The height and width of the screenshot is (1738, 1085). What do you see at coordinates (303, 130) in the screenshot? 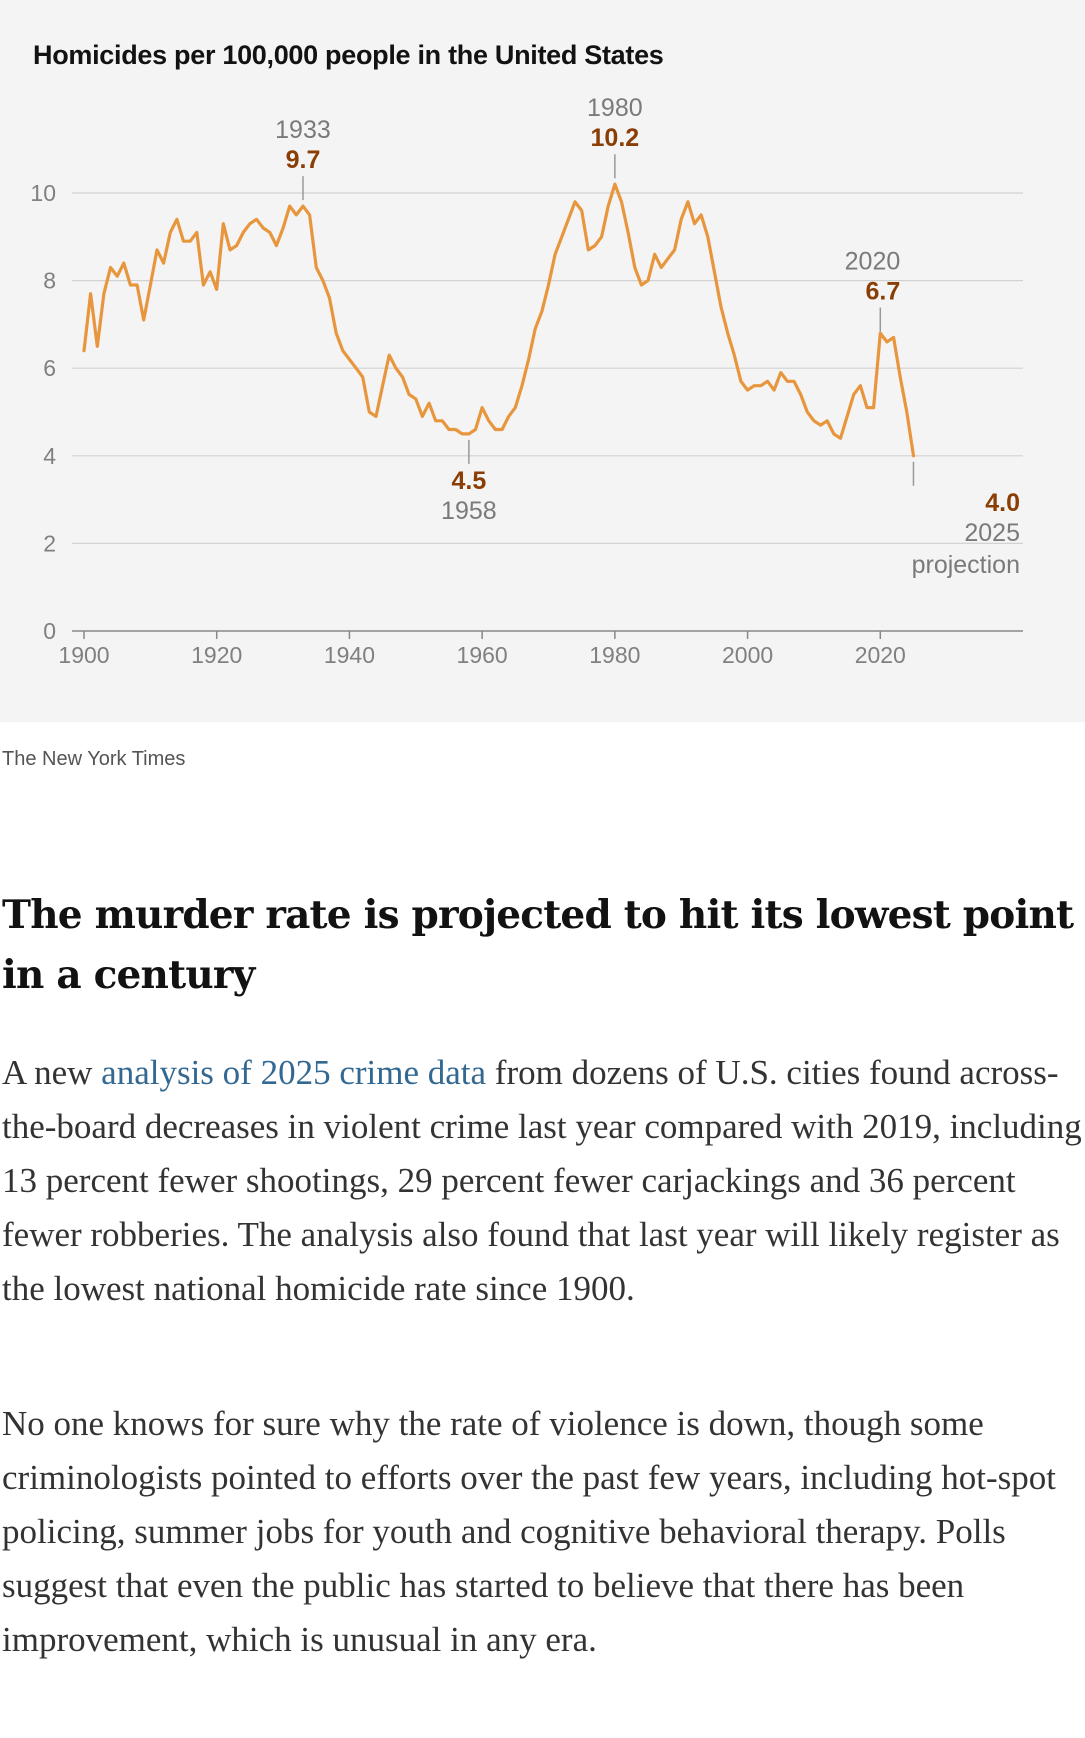
I see `annotation-year: 1933` at bounding box center [303, 130].